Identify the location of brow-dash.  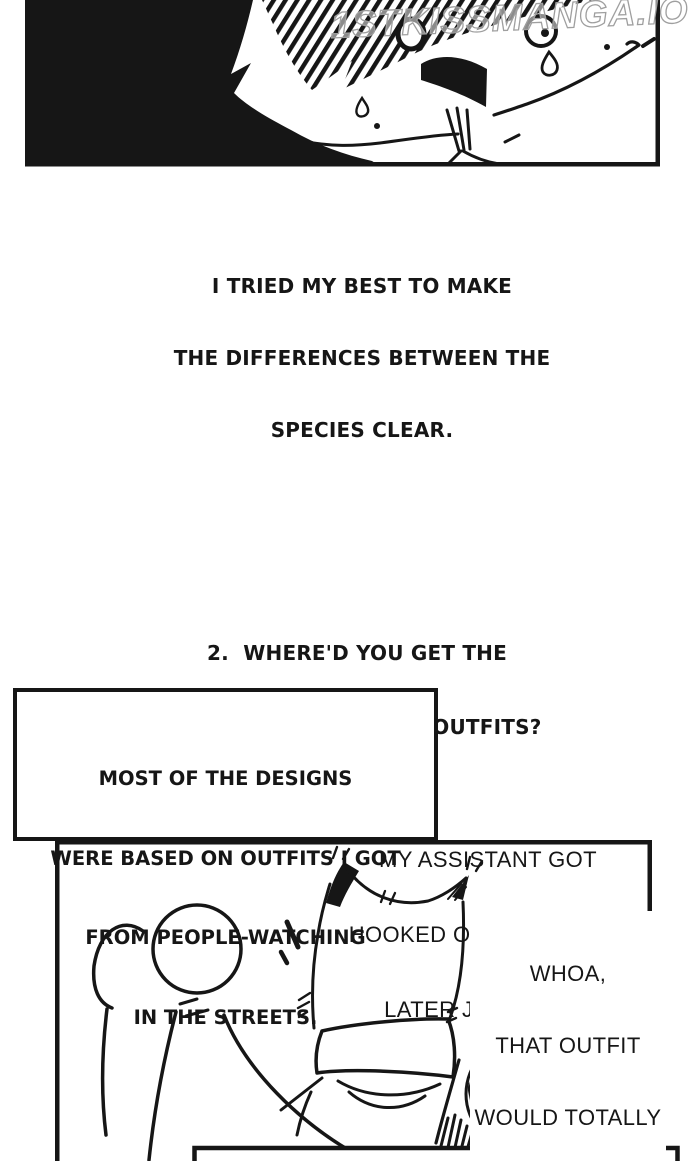
(648, 42).